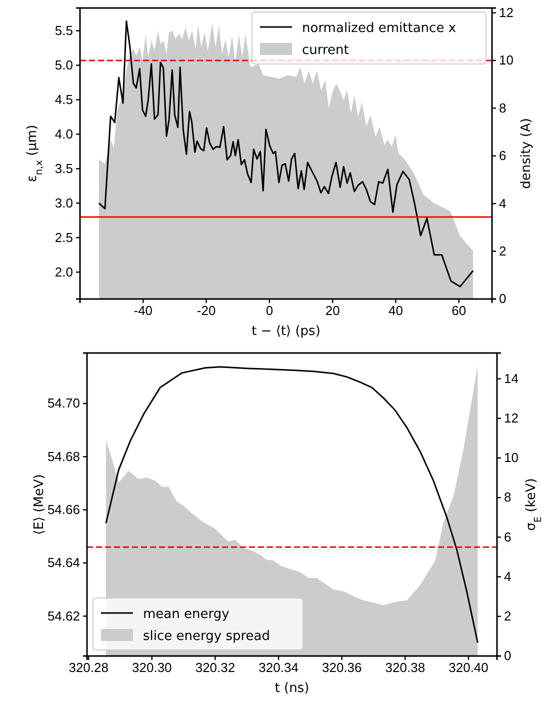 The image size is (542, 703). I want to click on y-tick-label: 54.64, so click(63, 562).